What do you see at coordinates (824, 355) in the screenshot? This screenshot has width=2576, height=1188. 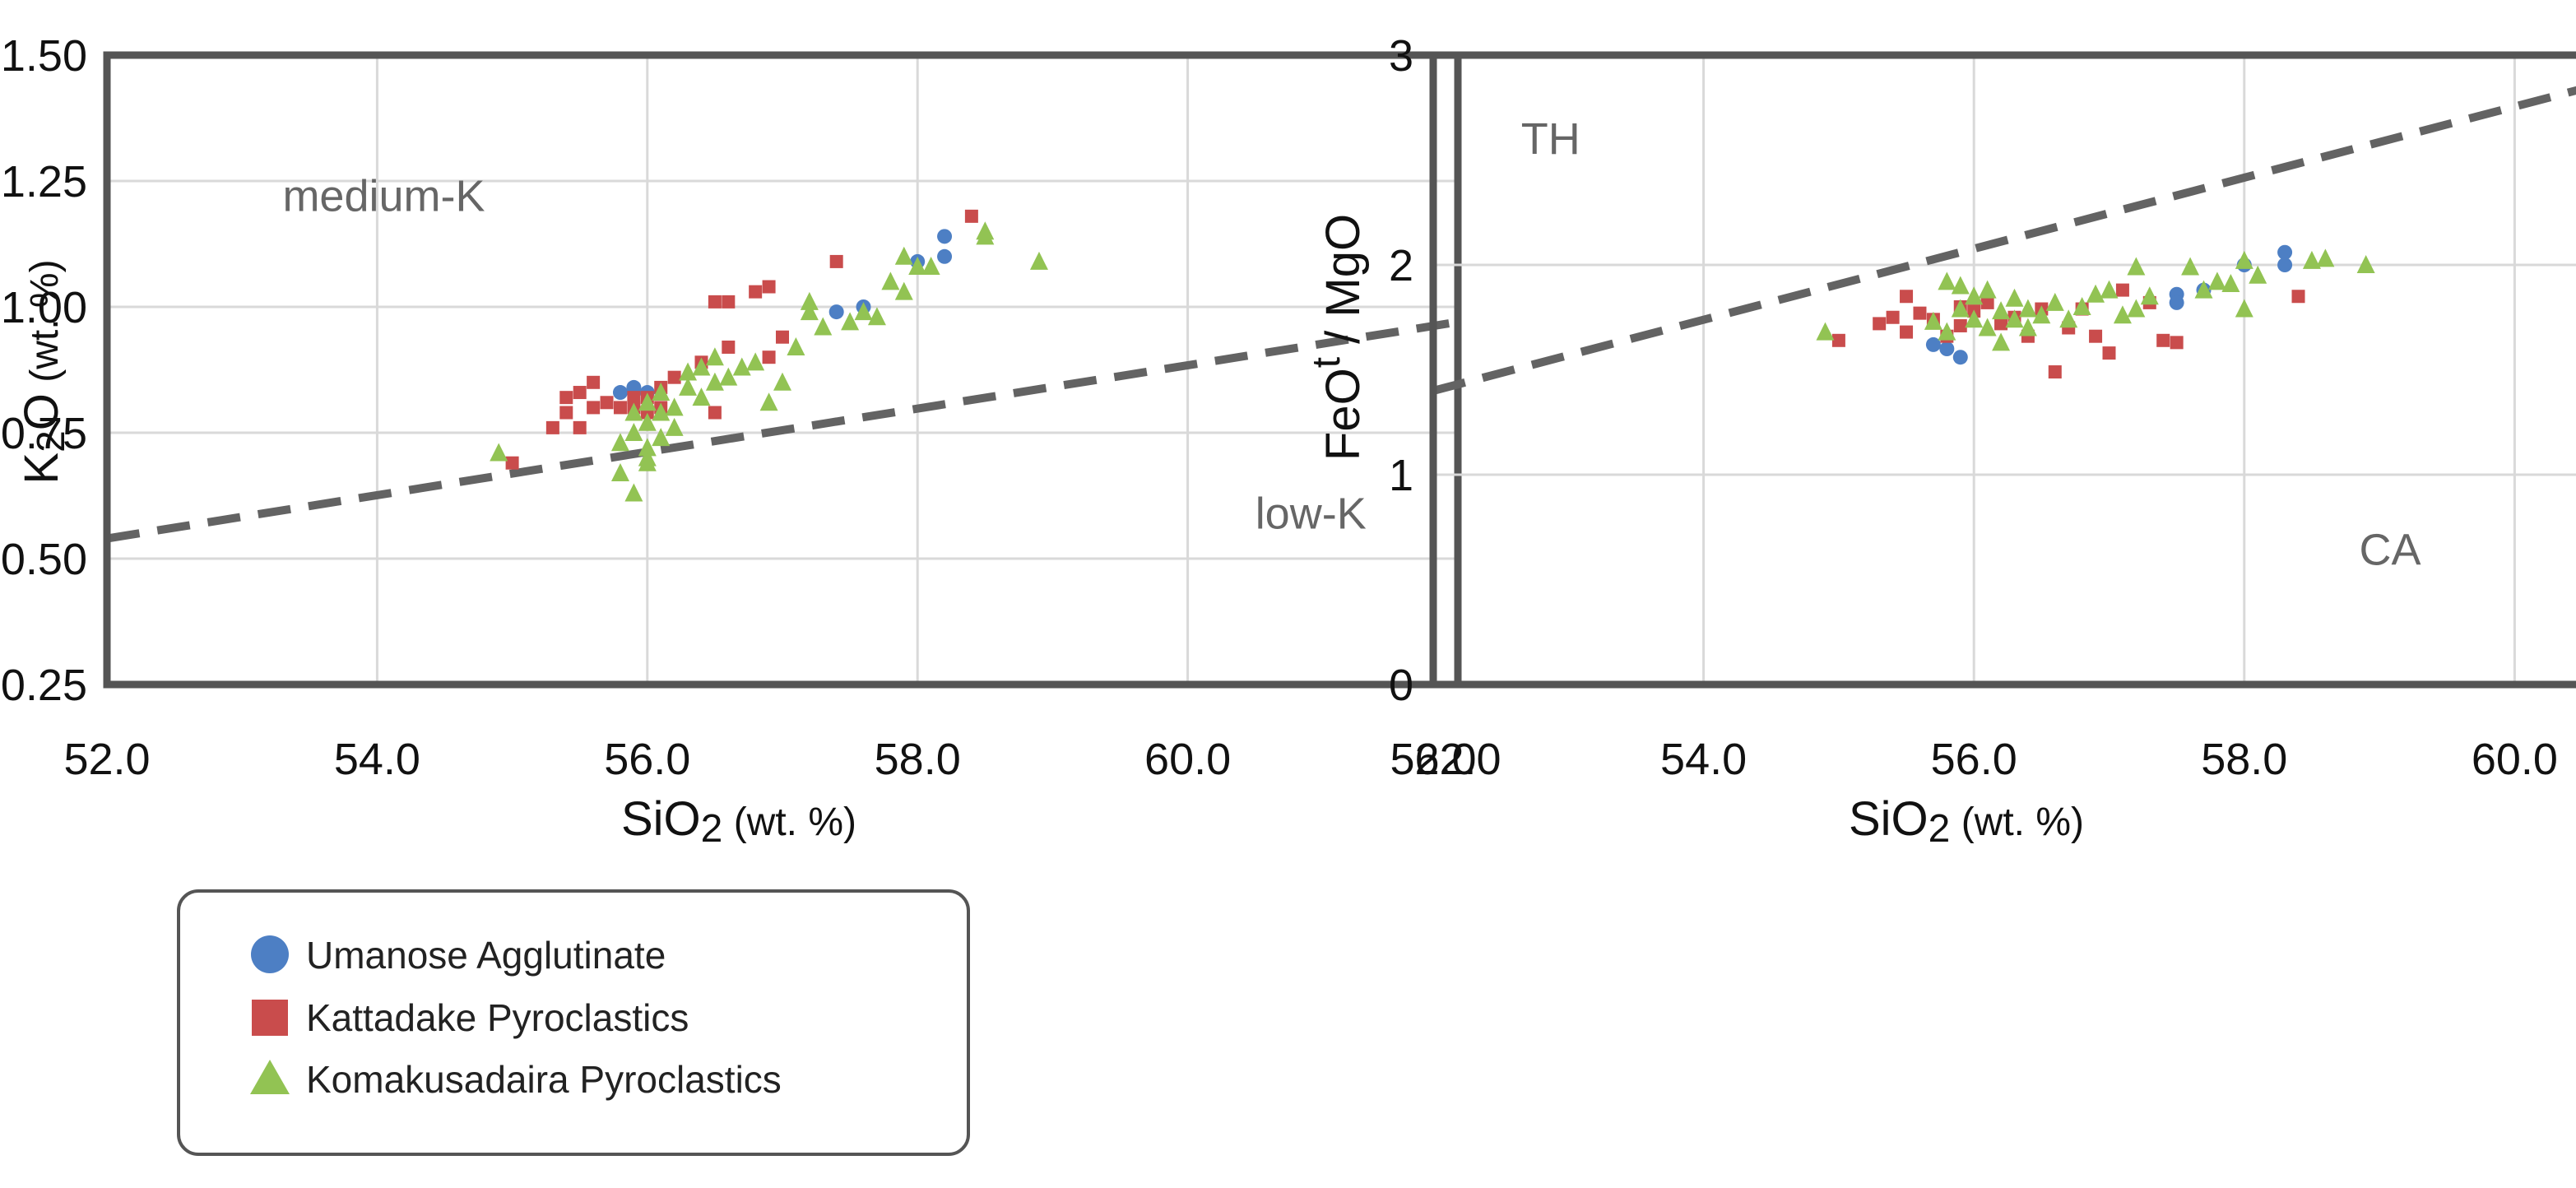 I see `k2o-region-labels: medium-K low-K` at bounding box center [824, 355].